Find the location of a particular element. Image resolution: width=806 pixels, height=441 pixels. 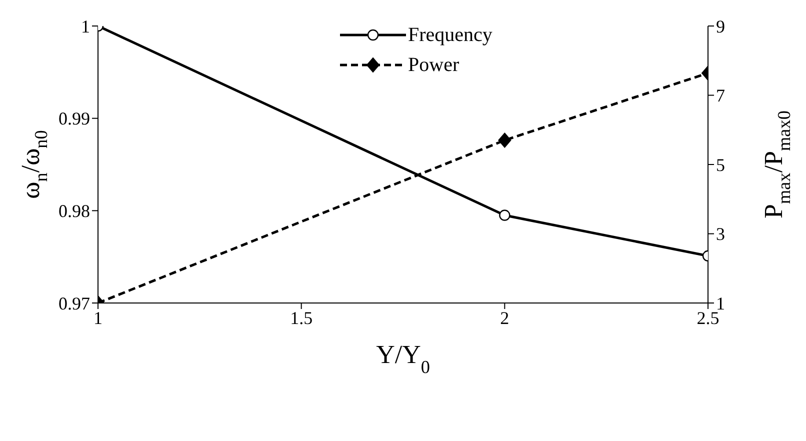

legend-label: Frequency is located at coordinates (450, 35).